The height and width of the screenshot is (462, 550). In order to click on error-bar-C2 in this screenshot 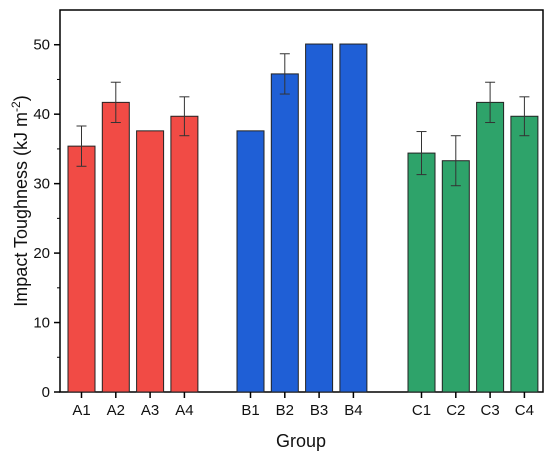, I will do `click(455, 161)`.